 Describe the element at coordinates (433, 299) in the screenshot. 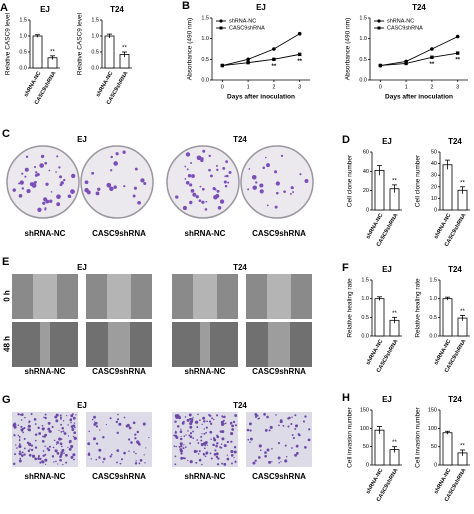

I see `y-tick-label: 1.0` at that location.